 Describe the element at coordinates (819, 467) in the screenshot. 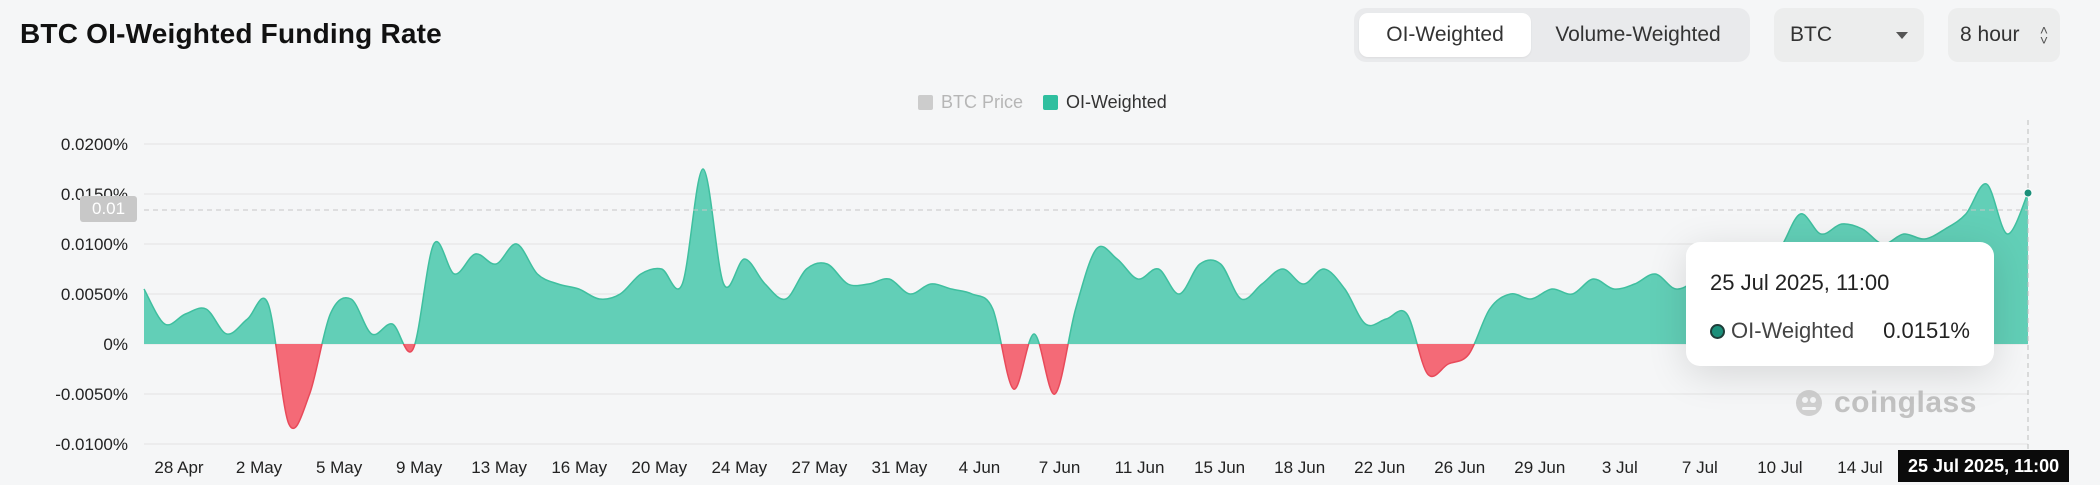

I see `x-tick-label: 27 May` at that location.